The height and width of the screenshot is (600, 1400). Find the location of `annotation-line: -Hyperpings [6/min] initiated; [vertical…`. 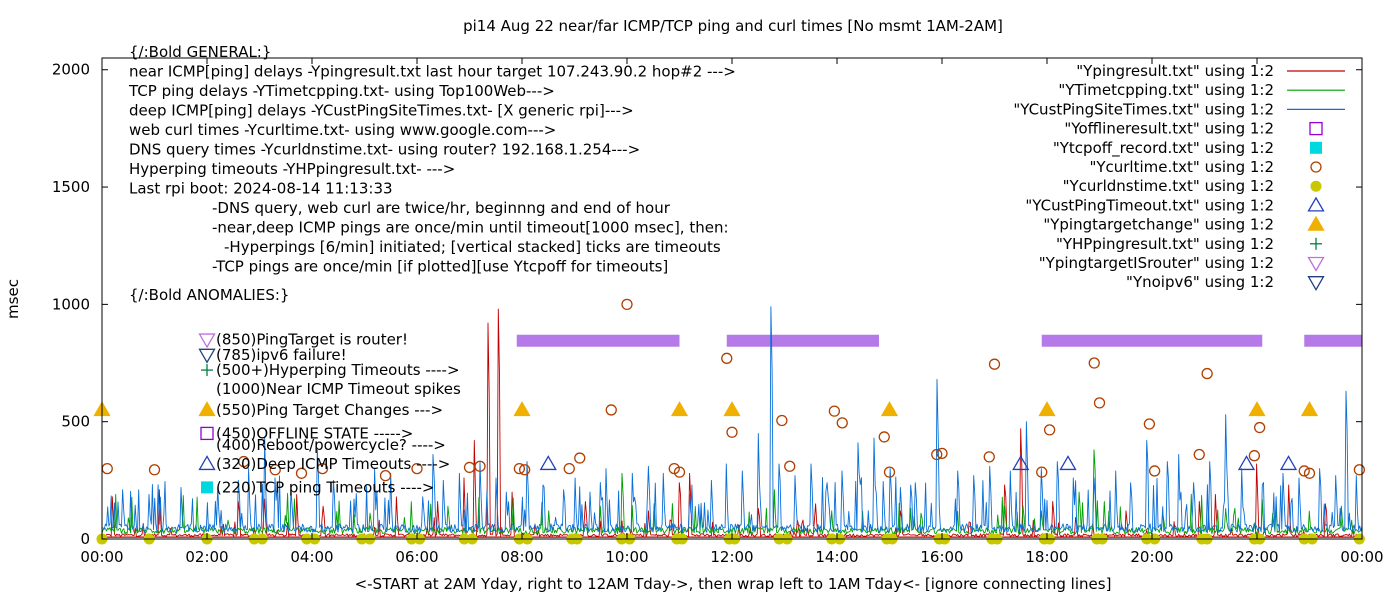

annotation-line: -Hyperpings [6/min] initiated; [vertical… is located at coordinates (472, 247).